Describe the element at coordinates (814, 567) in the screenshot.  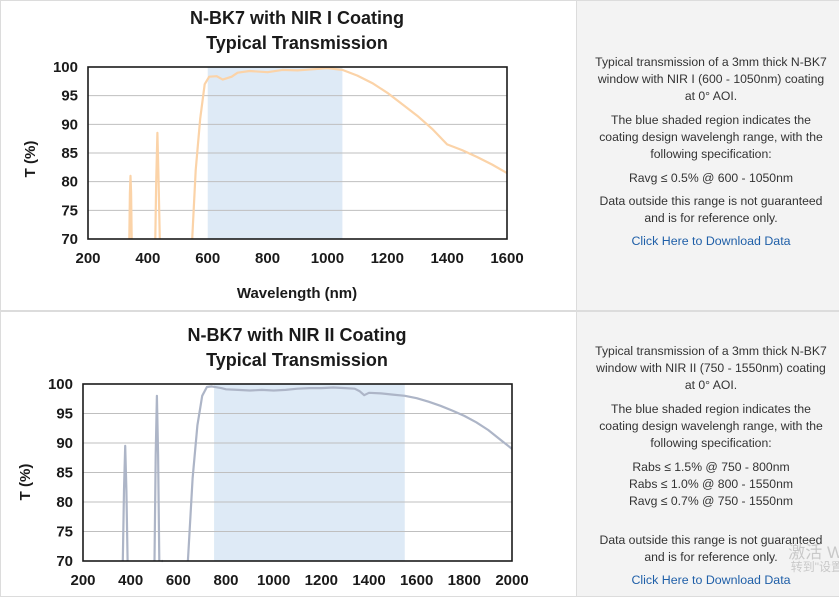
I see `activation-watermark-sub: 转到"设置` at that location.